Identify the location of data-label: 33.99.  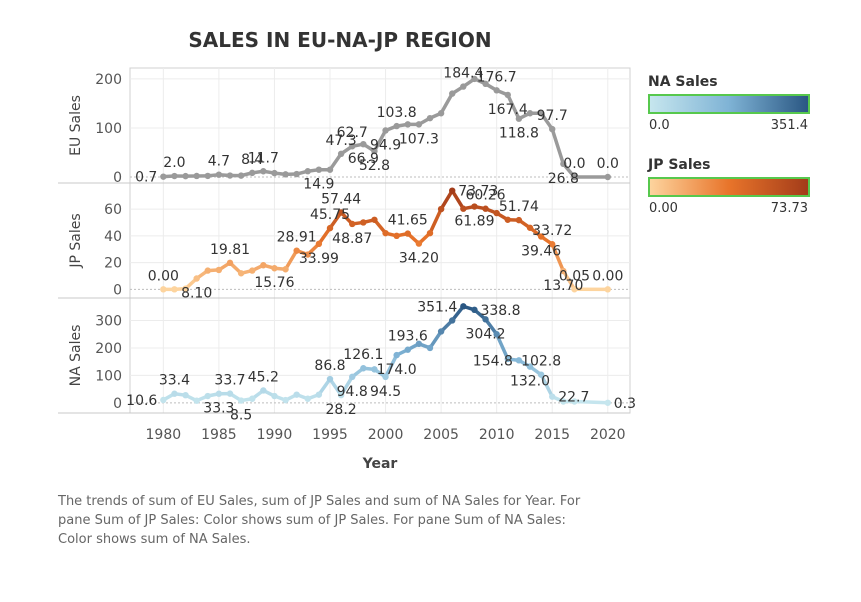
(319, 259).